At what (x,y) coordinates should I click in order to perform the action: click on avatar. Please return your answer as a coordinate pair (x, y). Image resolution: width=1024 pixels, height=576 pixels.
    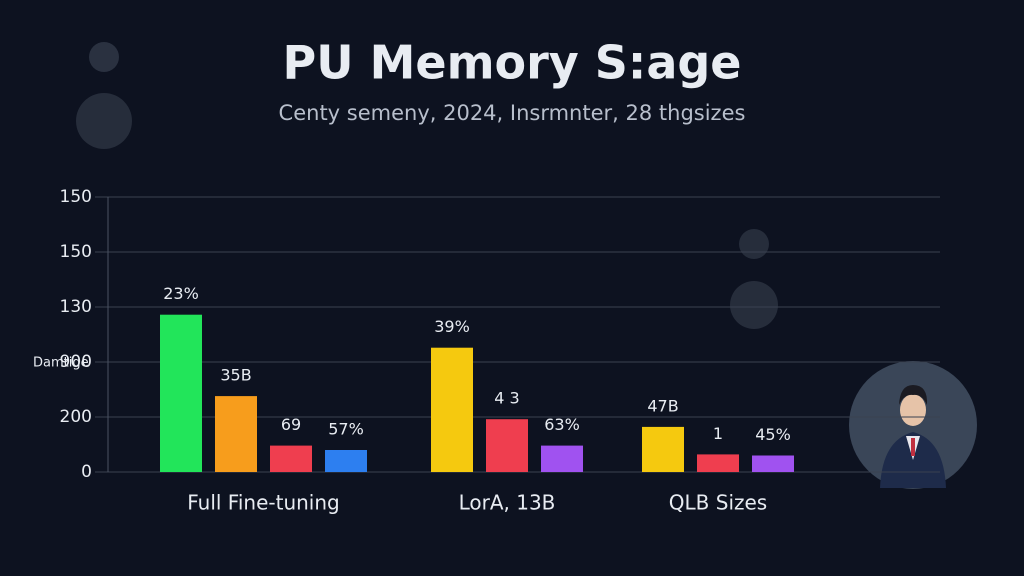
    Looking at the image, I should click on (913, 425).